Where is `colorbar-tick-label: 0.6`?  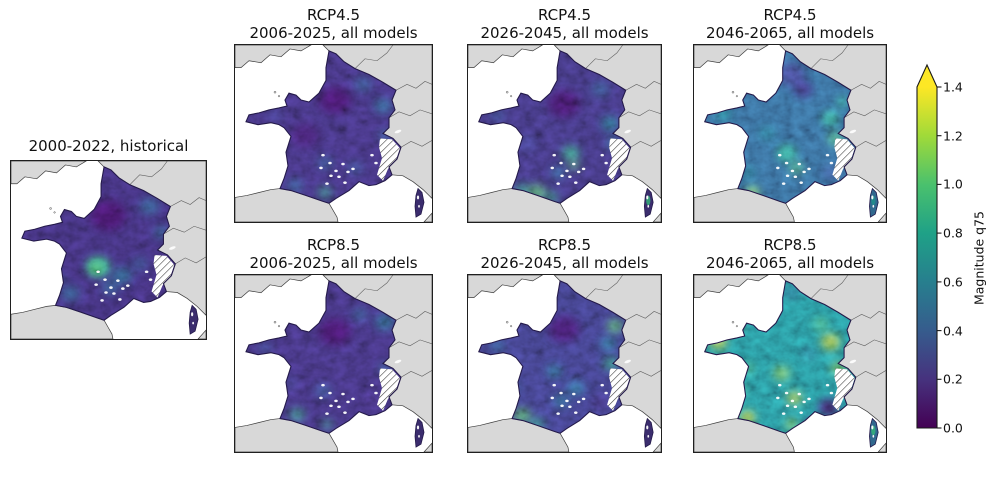
colorbar-tick-label: 0.6 is located at coordinates (953, 282).